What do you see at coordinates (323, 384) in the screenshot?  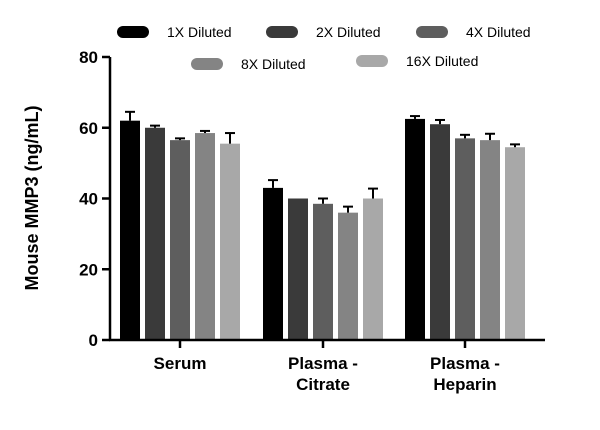 I see `x-tick-label: Citrate` at bounding box center [323, 384].